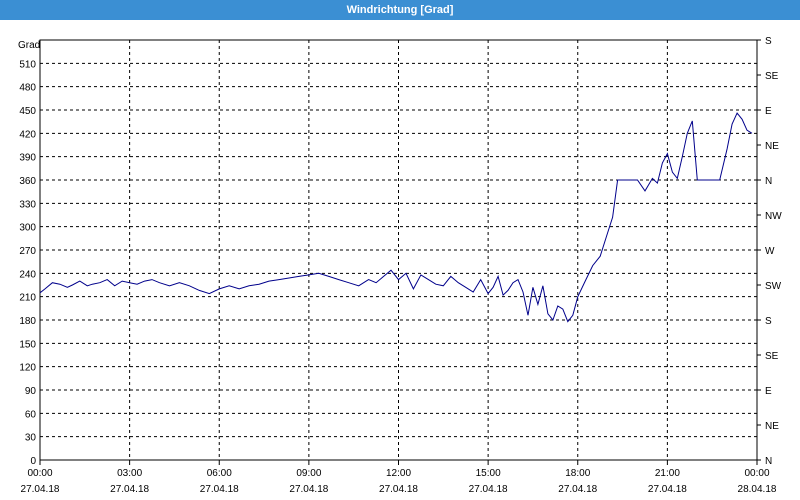  What do you see at coordinates (27, 344) in the screenshot?
I see `y-tick-label: 150` at bounding box center [27, 344].